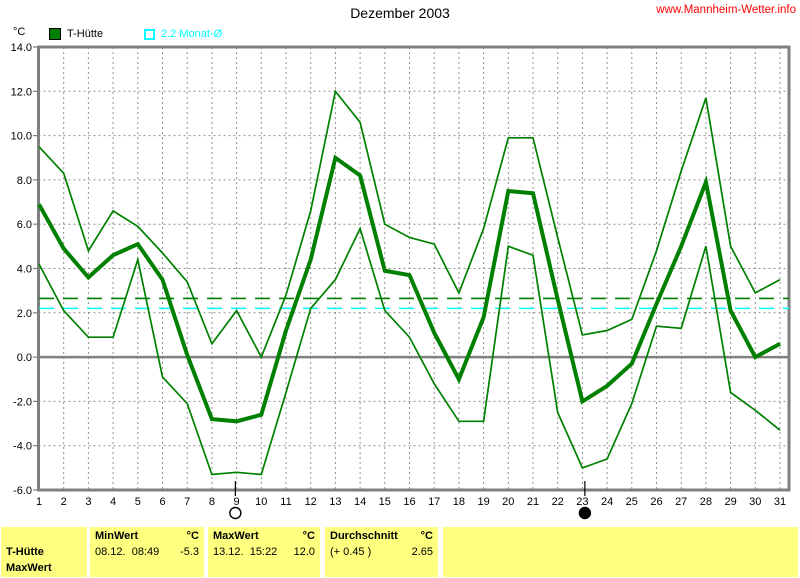 The height and width of the screenshot is (578, 800). What do you see at coordinates (24, 270) in the screenshot?
I see `y-tick-label: 4.0` at bounding box center [24, 270].